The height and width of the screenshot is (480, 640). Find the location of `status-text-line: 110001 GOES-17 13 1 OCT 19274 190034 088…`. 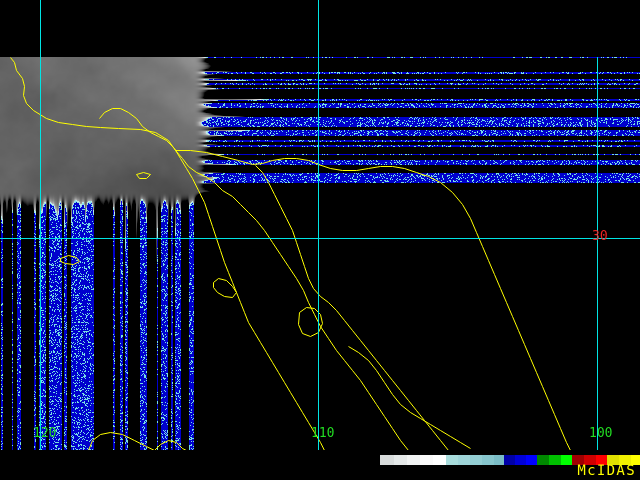

status-text-line: 110001 GOES-17 13 1 OCT 19274 190034 088… is located at coordinates (320, 471).